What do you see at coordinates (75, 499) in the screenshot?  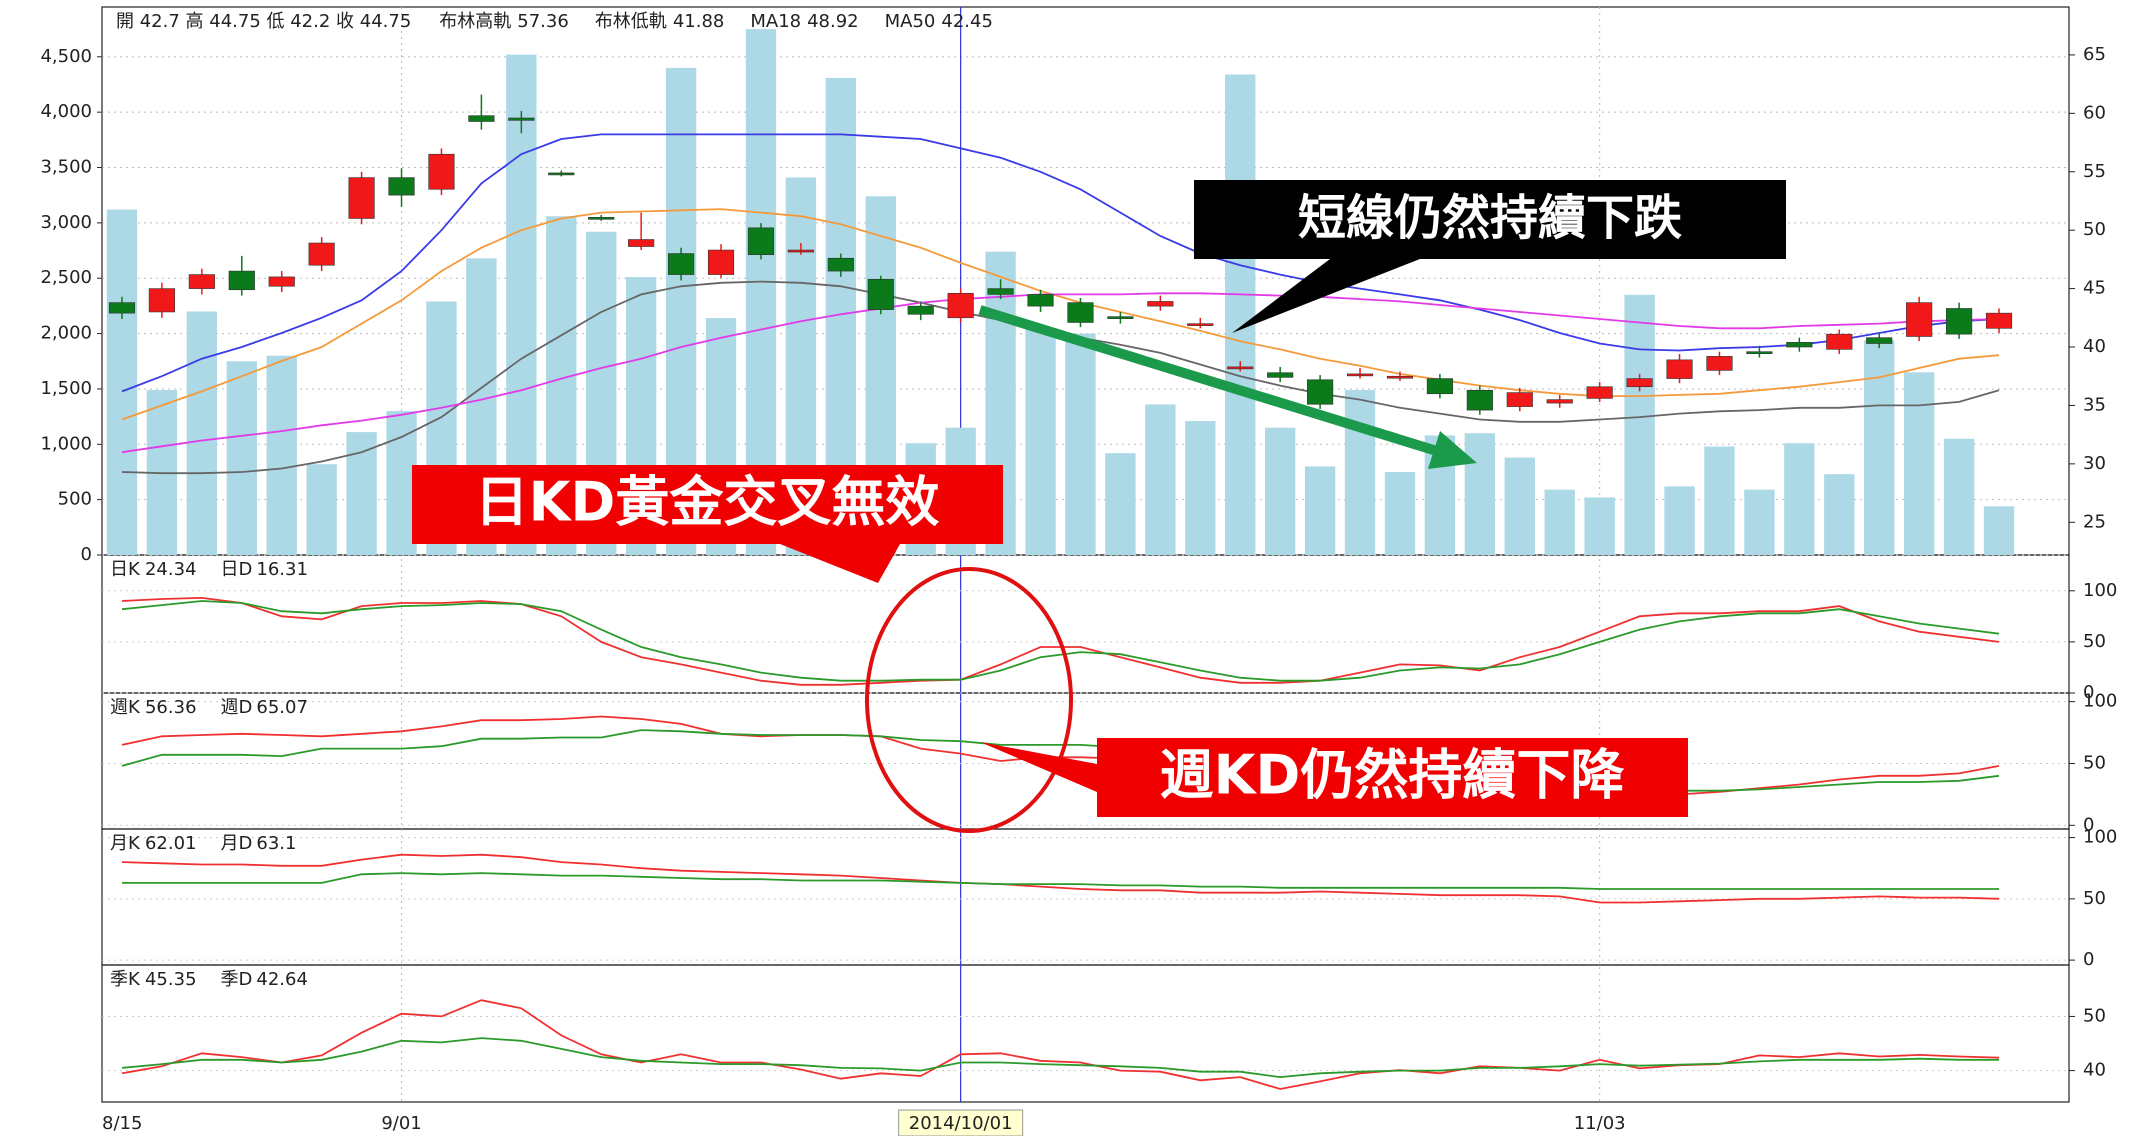 I see `y-tick-label: 500` at bounding box center [75, 499].